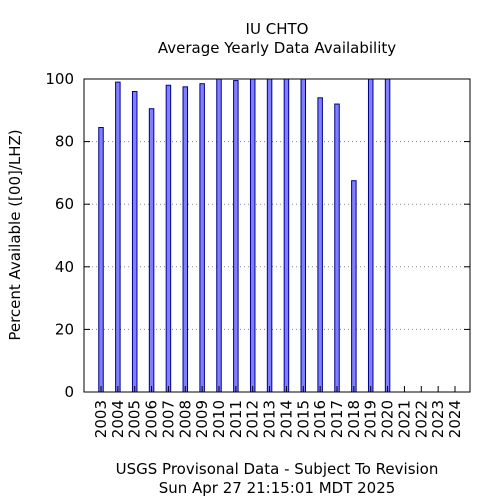 The height and width of the screenshot is (500, 500). What do you see at coordinates (168, 238) in the screenshot?
I see `bar-2007` at bounding box center [168, 238].